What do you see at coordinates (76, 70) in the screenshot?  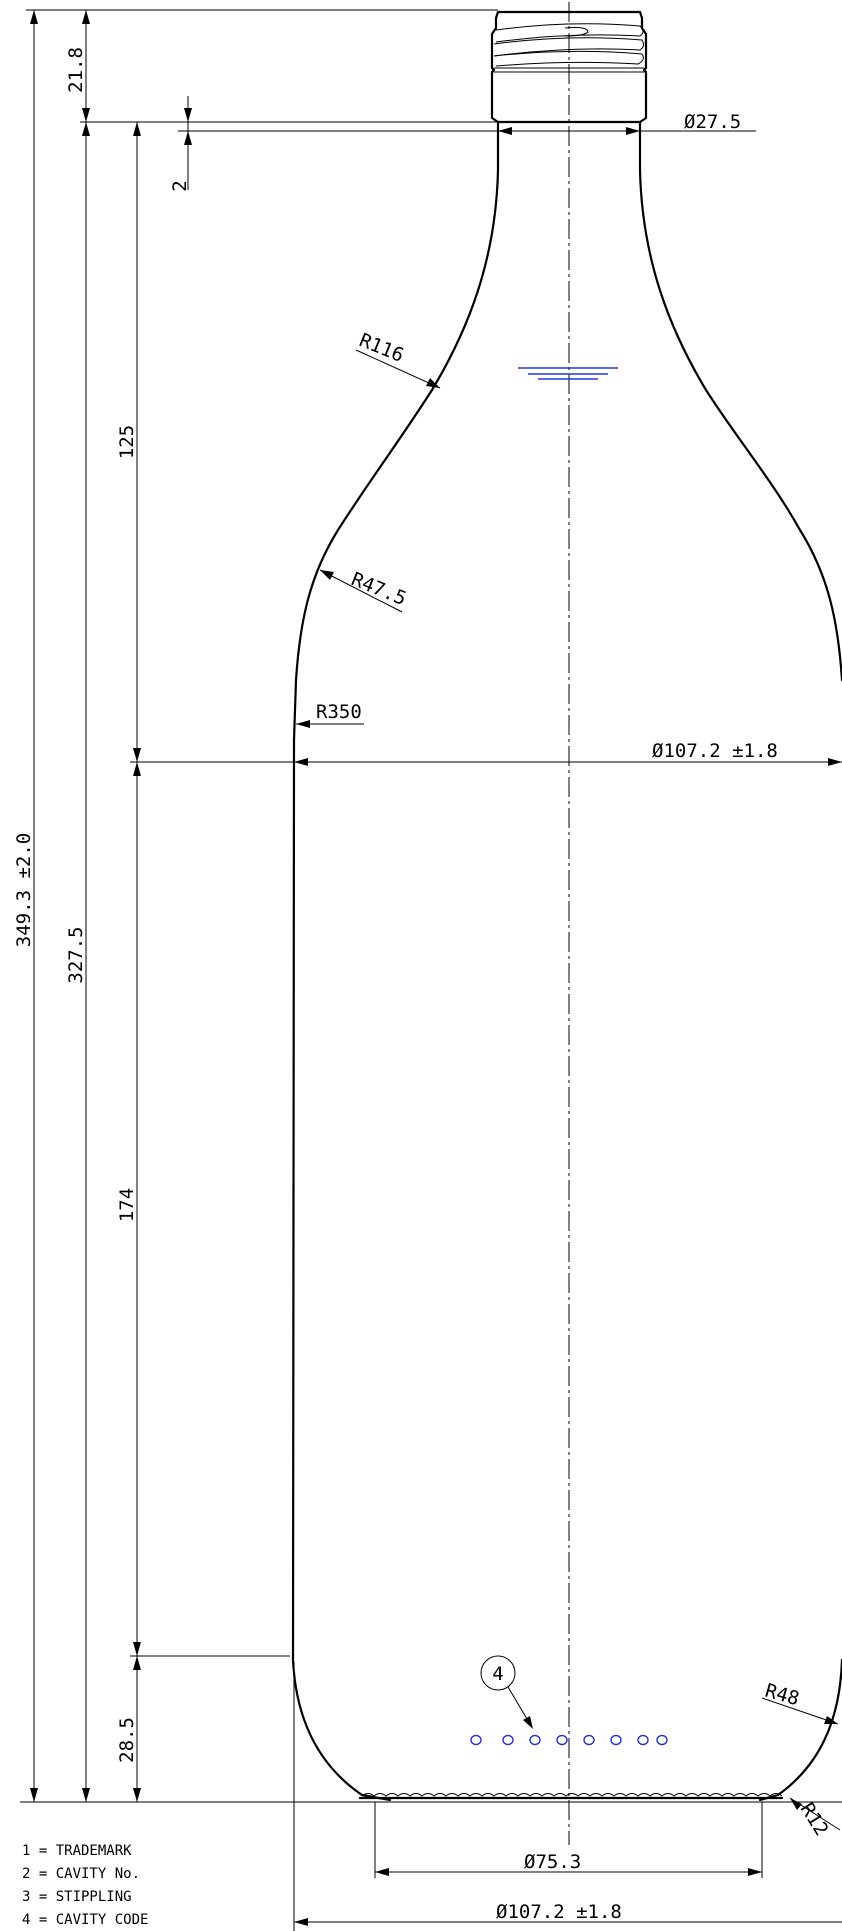 I see `dim-finish-height: 21.8` at bounding box center [76, 70].